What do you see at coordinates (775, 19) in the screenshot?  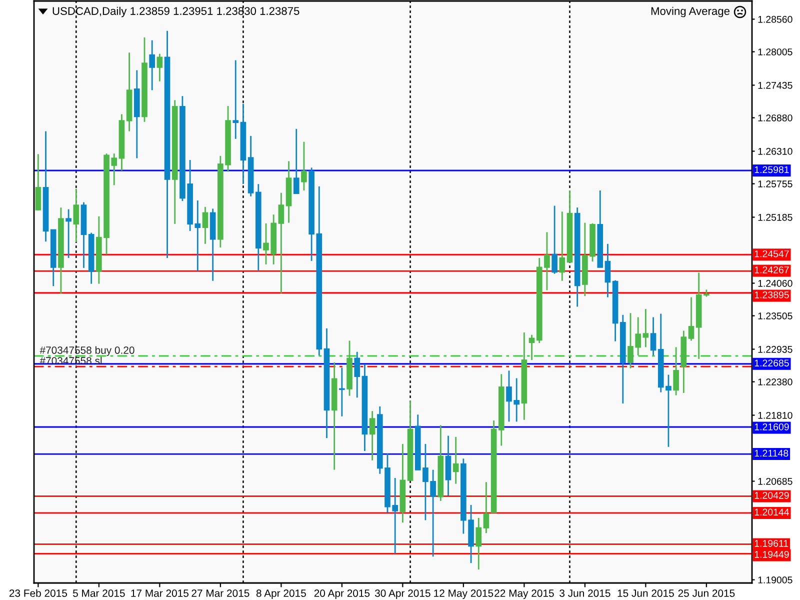 I see `y-tick-label: 1.28560` at bounding box center [775, 19].